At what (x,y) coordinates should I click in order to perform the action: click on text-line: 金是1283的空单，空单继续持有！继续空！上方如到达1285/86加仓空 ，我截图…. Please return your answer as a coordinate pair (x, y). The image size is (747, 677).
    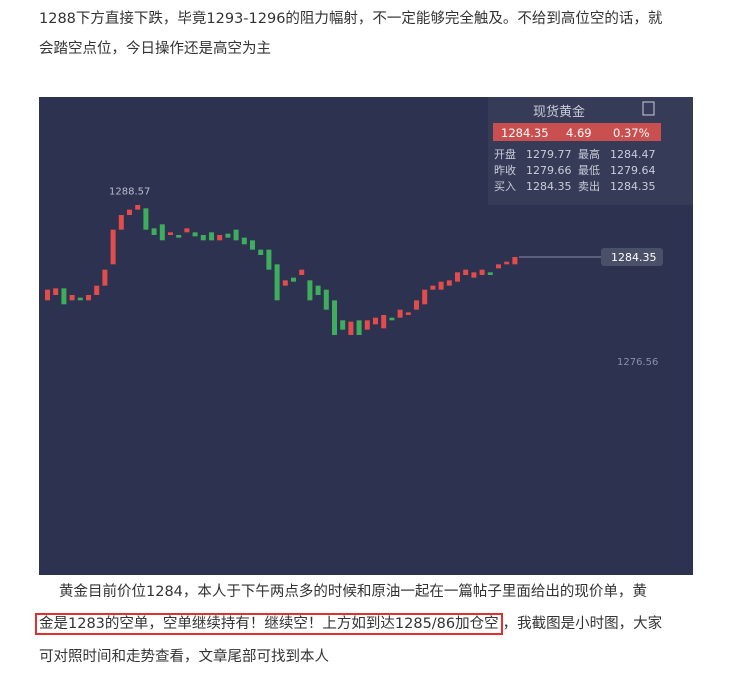
    Looking at the image, I should click on (349, 624).